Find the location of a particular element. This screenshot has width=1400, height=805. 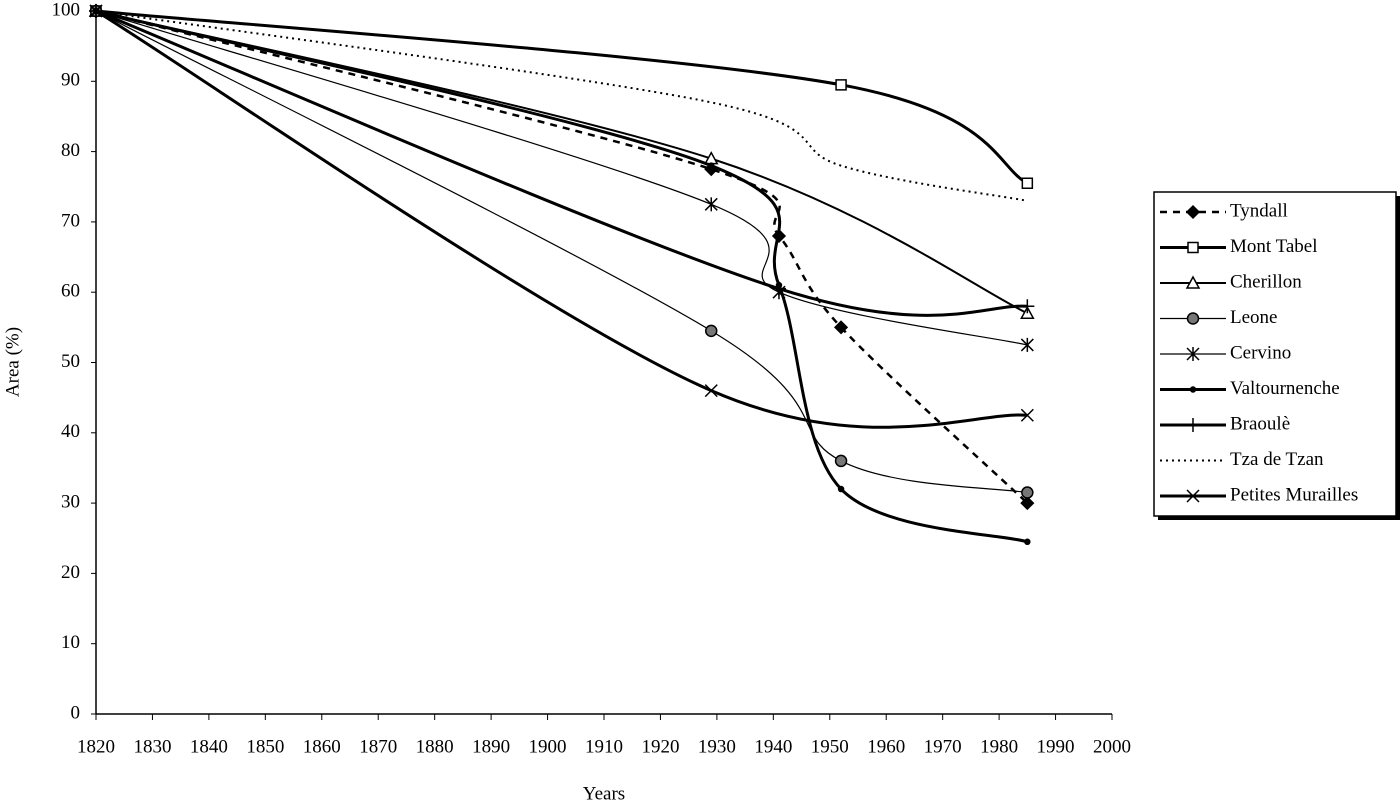

y-tick-label: 40 is located at coordinates (70, 431).